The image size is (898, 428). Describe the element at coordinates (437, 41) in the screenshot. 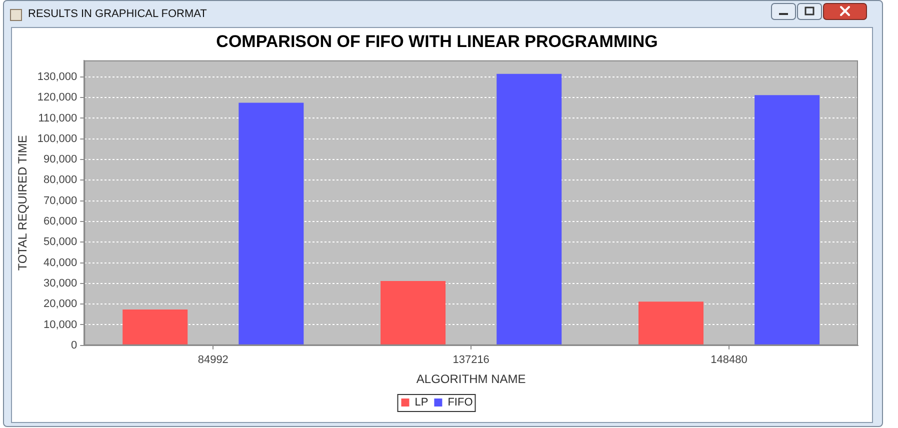

I see `chart-title: COMPARISON OF FIFO WITH LINEAR PROGRAMMING` at that location.